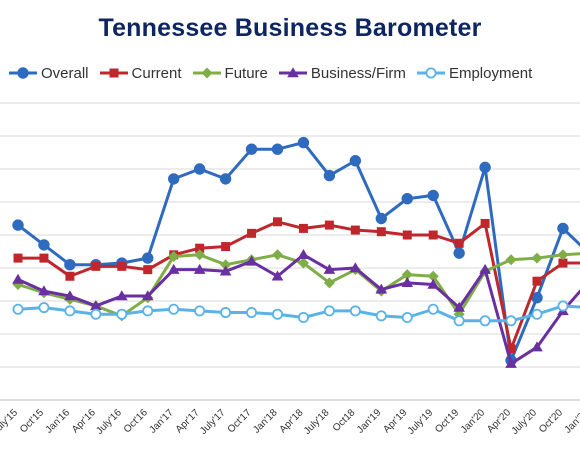  I want to click on legend-item-current: Current, so click(140, 73).